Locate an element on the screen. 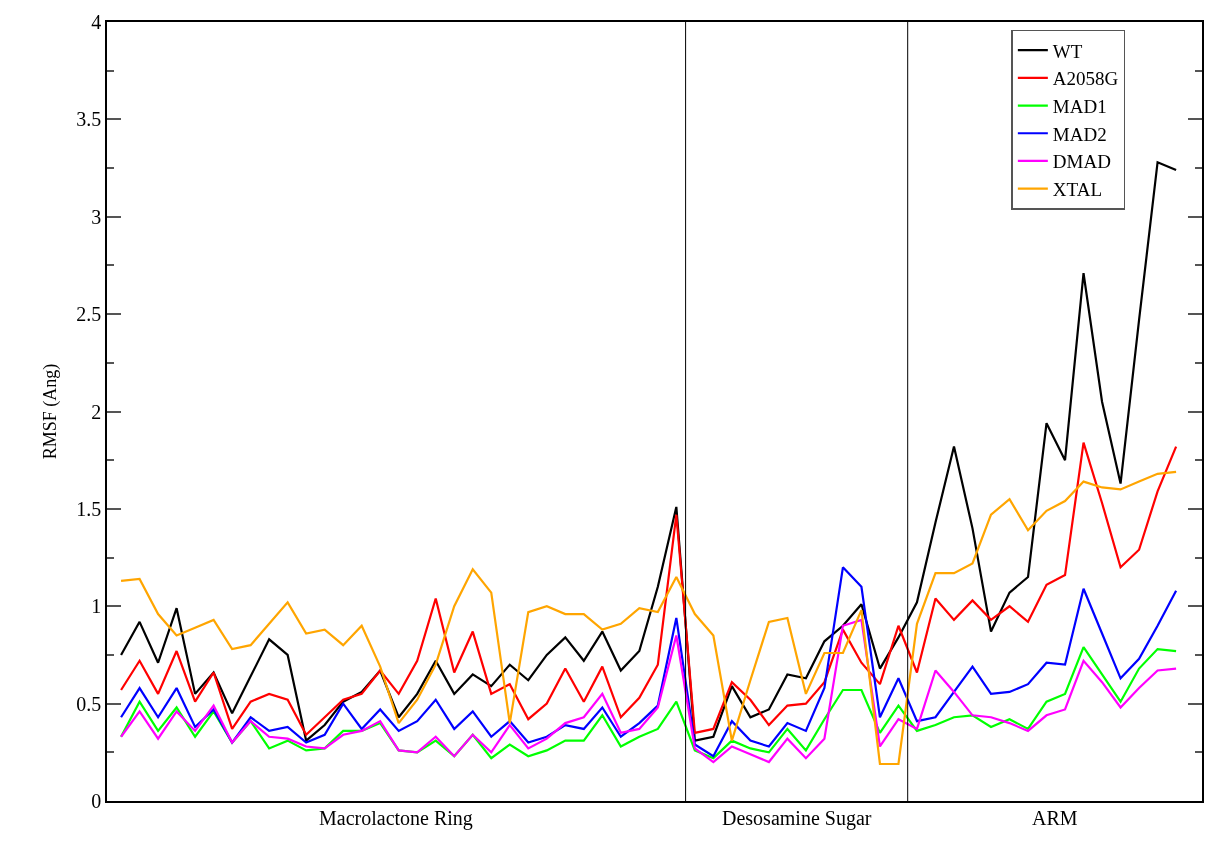 The width and height of the screenshot is (1206, 841). y-tick-label: 0 is located at coordinates (96, 801).